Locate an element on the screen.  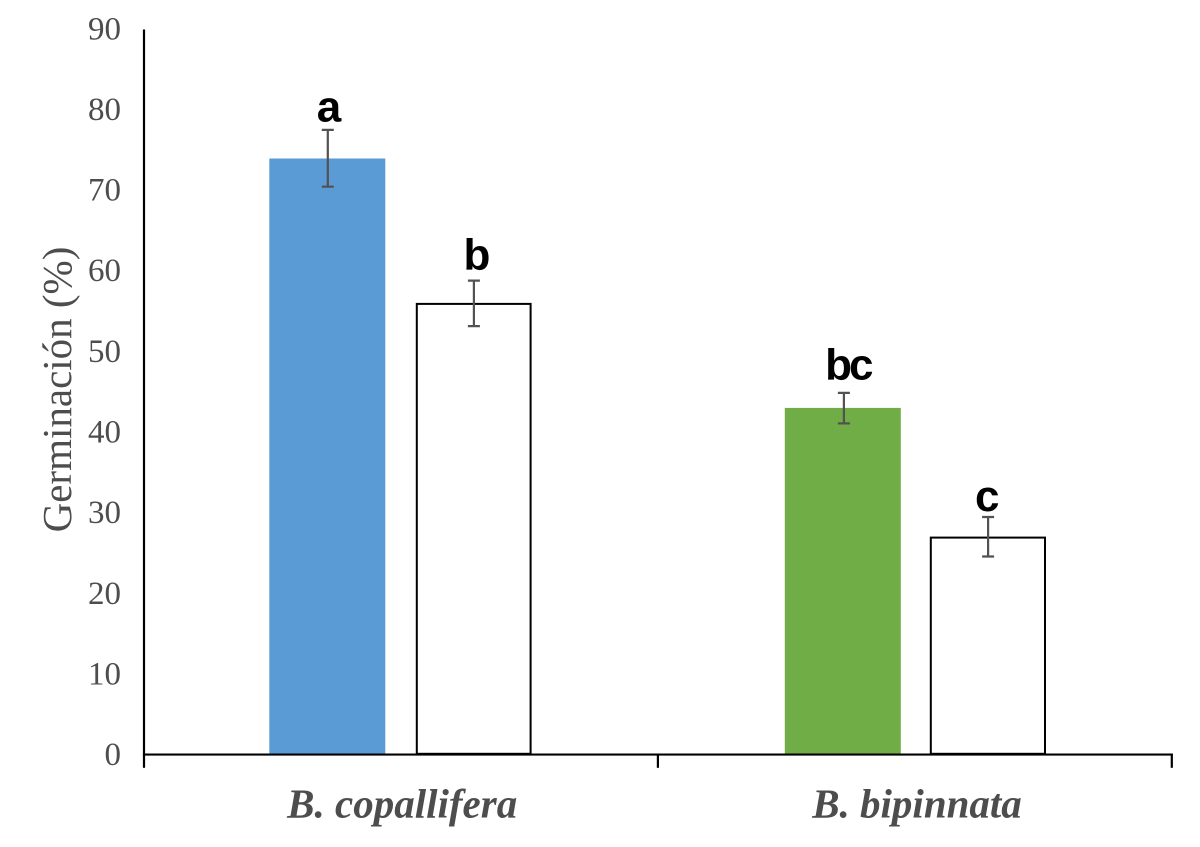
svg-text: 80 is located at coordinates (104, 110).